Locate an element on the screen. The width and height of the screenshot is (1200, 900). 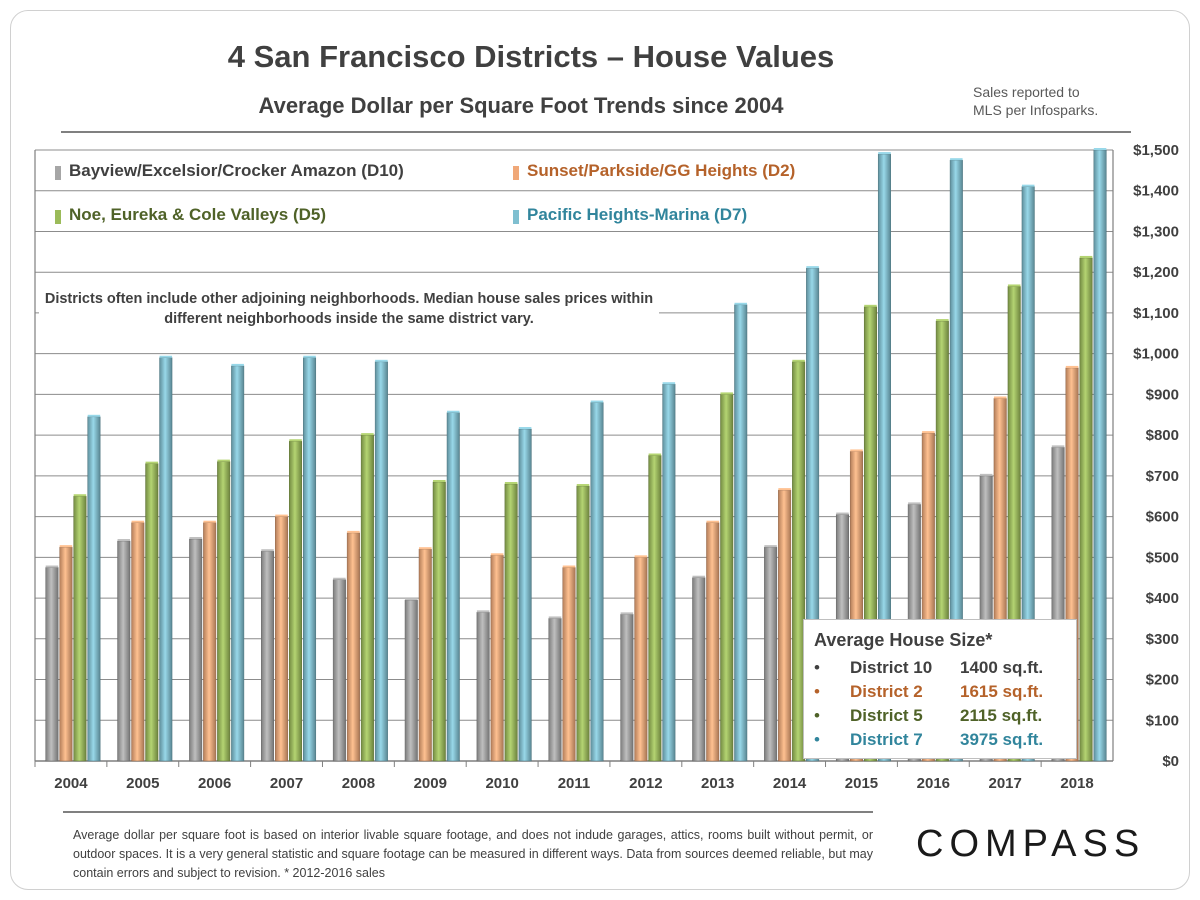
y-tick-label: $0 is located at coordinates (1170, 761).